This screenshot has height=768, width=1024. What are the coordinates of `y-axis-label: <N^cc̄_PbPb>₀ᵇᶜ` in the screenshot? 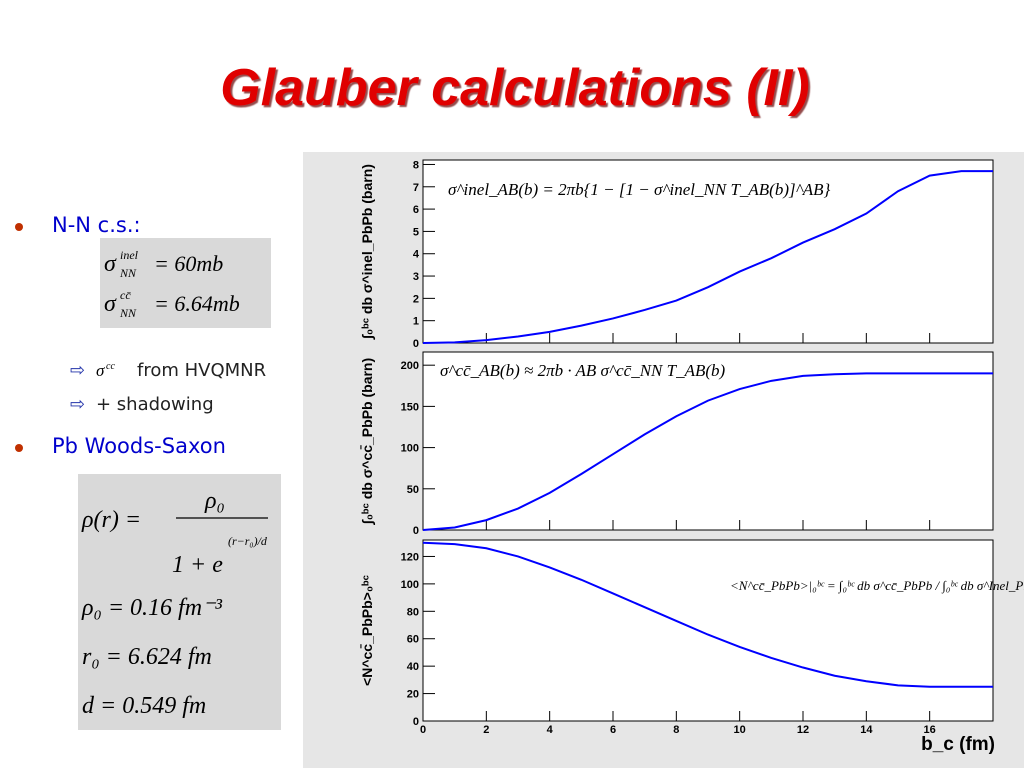 It's located at (366, 630).